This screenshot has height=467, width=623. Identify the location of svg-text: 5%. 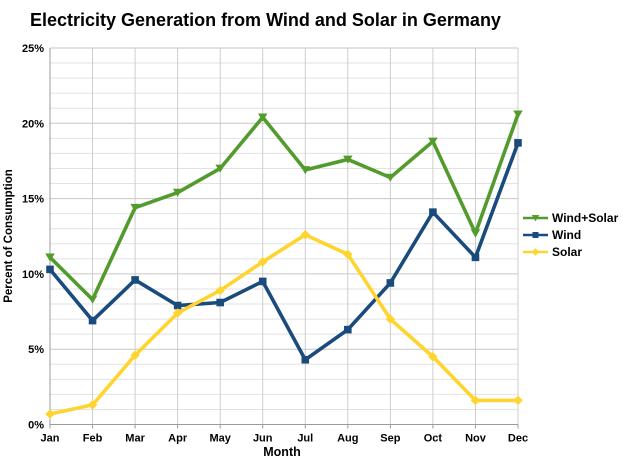
(36, 350).